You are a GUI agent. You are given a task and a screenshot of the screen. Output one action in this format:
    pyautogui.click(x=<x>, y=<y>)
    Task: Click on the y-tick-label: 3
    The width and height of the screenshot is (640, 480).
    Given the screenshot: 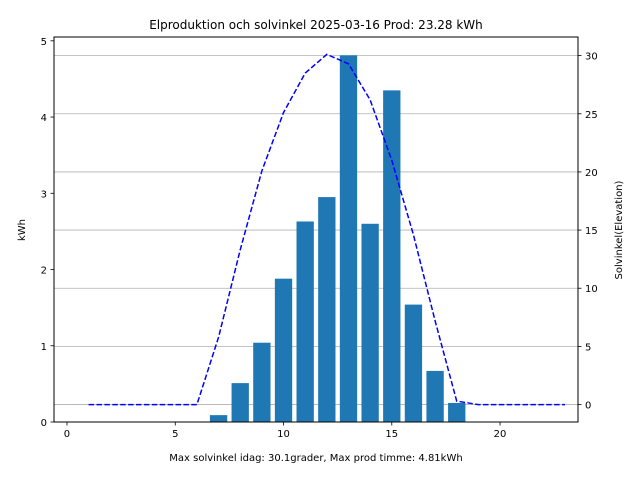 What is the action you would take?
    pyautogui.click(x=44, y=194)
    